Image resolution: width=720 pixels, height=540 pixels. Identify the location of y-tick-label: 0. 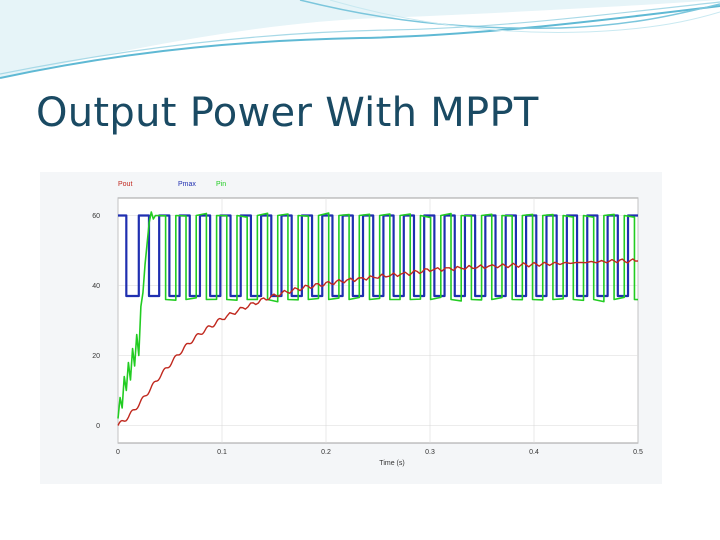
(98, 426).